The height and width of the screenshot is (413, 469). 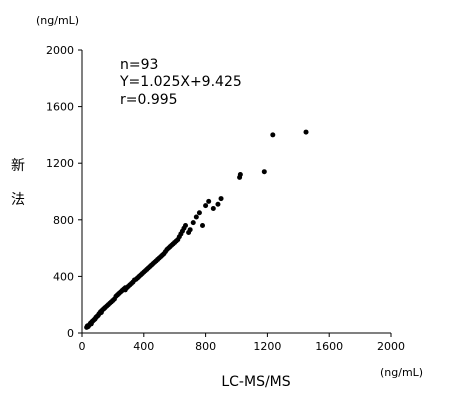 What do you see at coordinates (143, 346) in the screenshot?
I see `x-tick-label: 400` at bounding box center [143, 346].